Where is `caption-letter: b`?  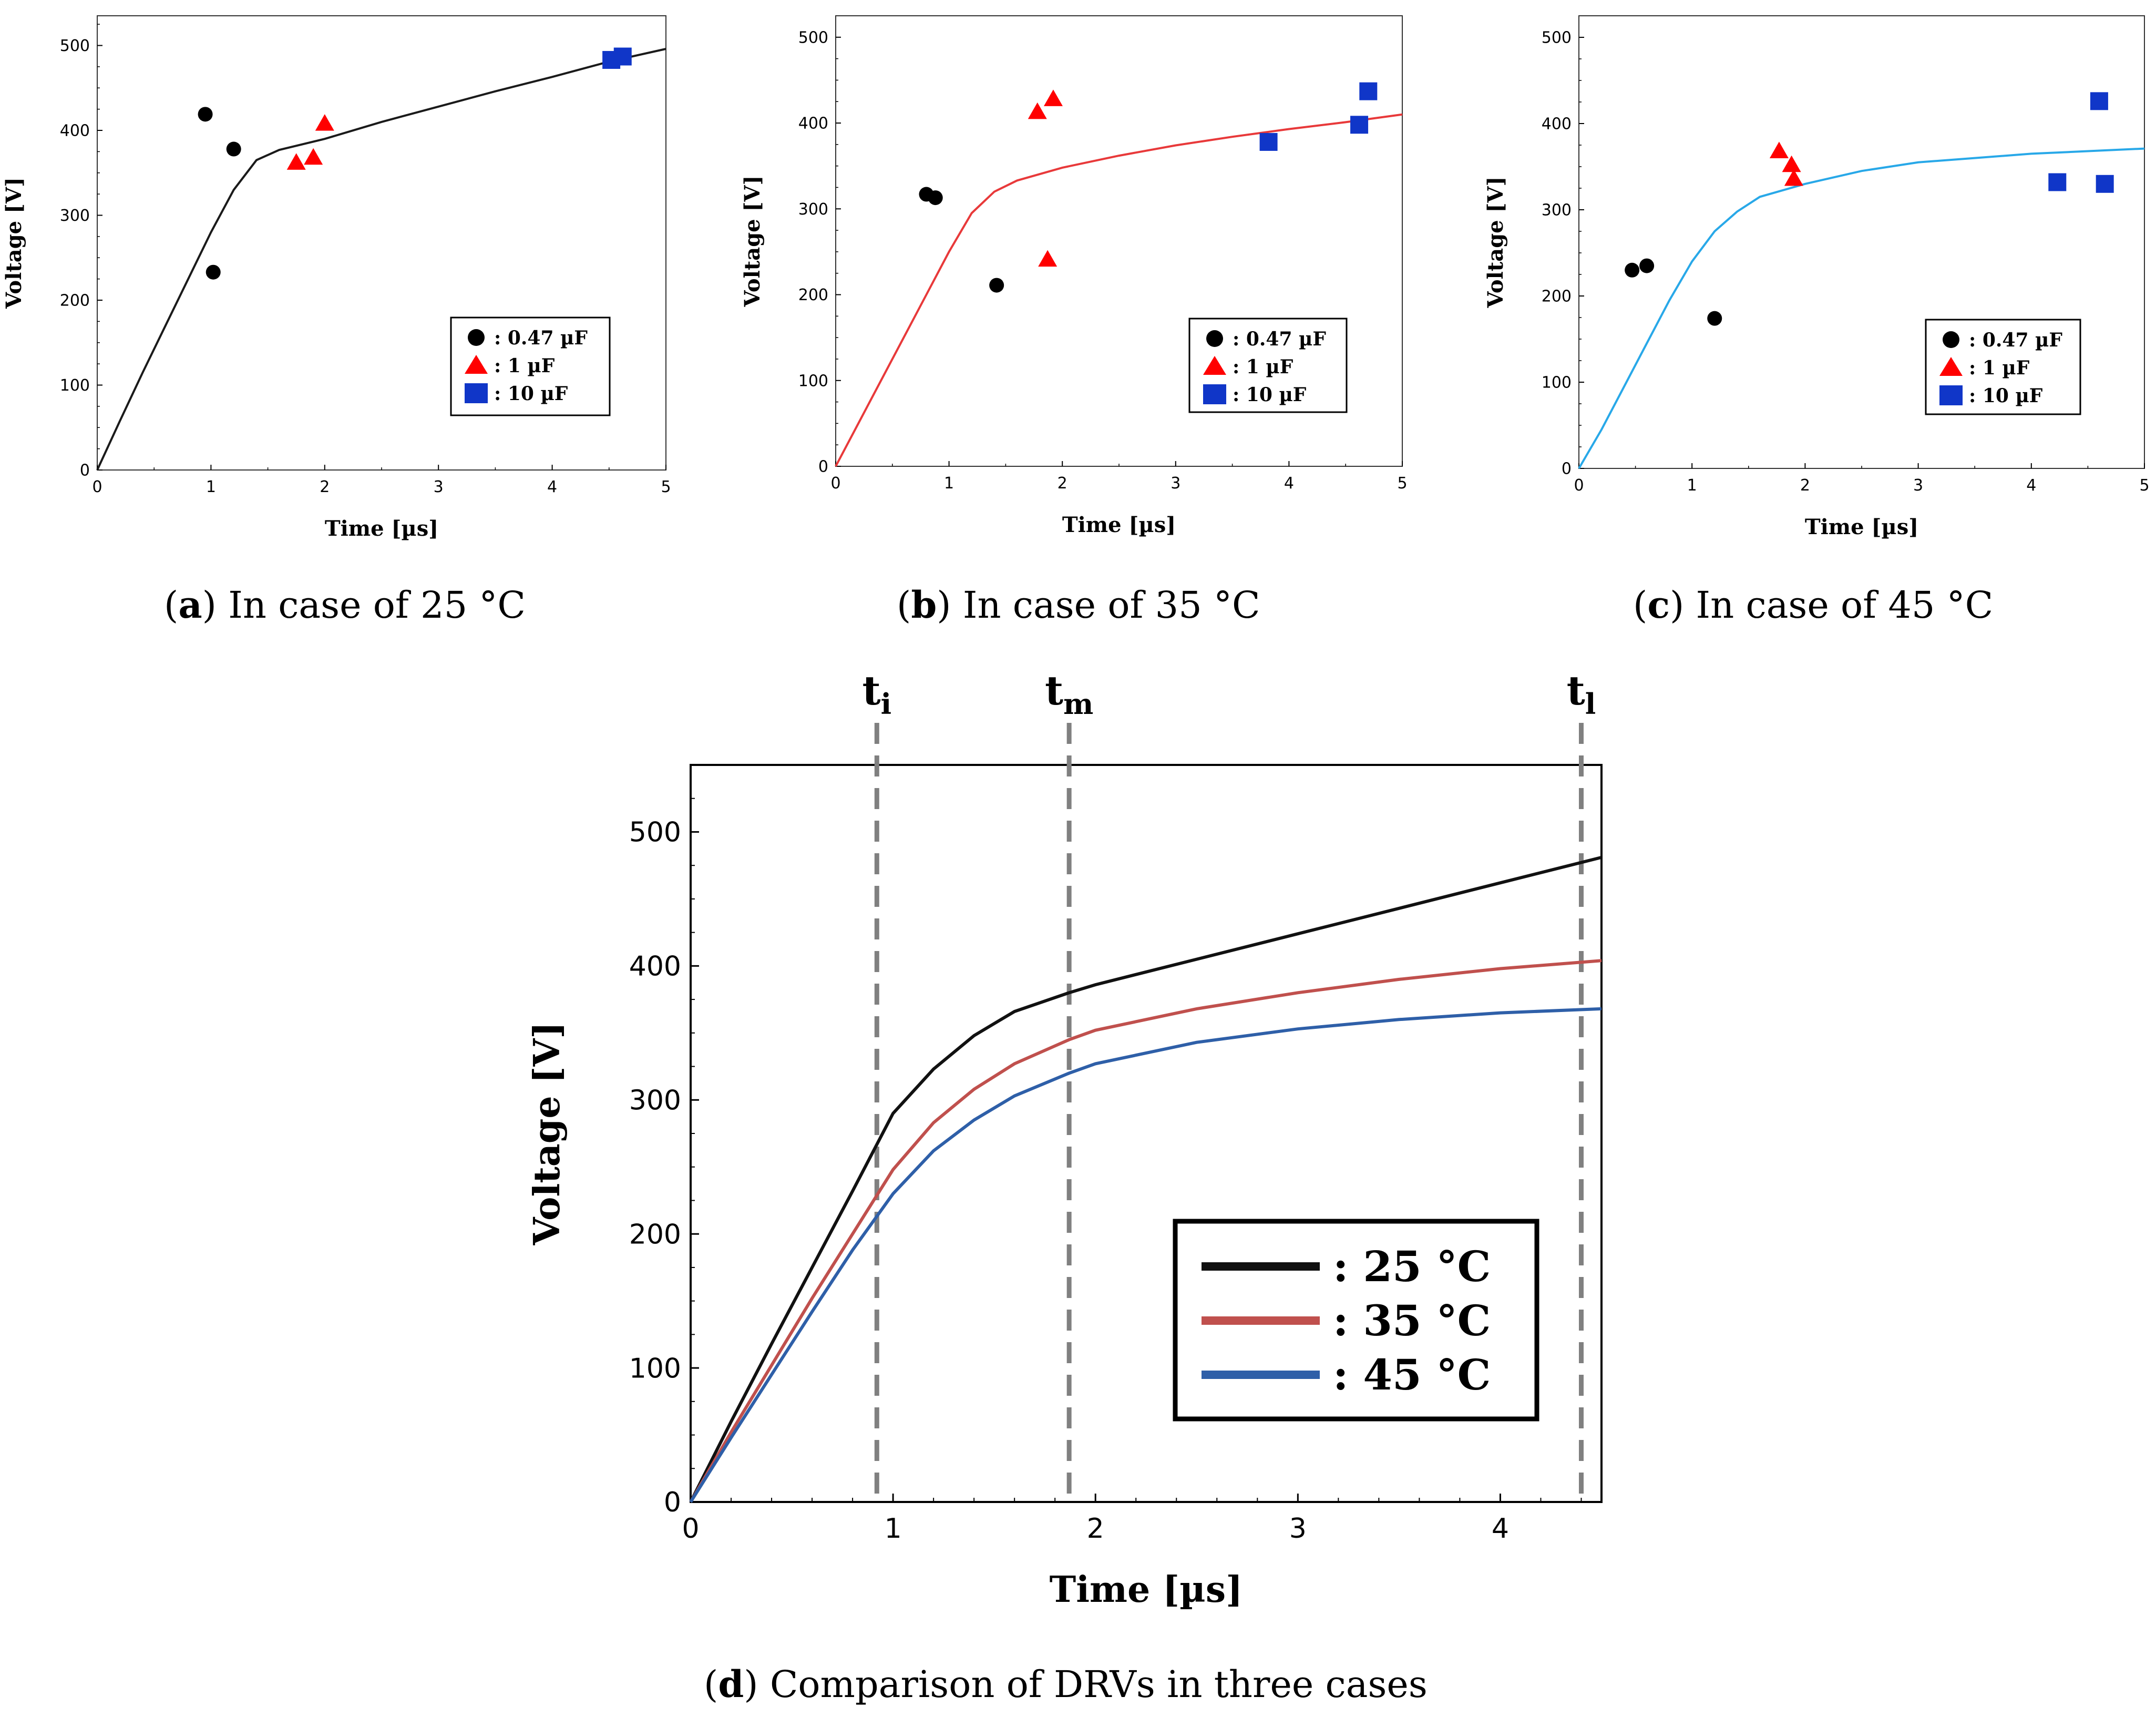
caption-letter: b is located at coordinates (924, 605).